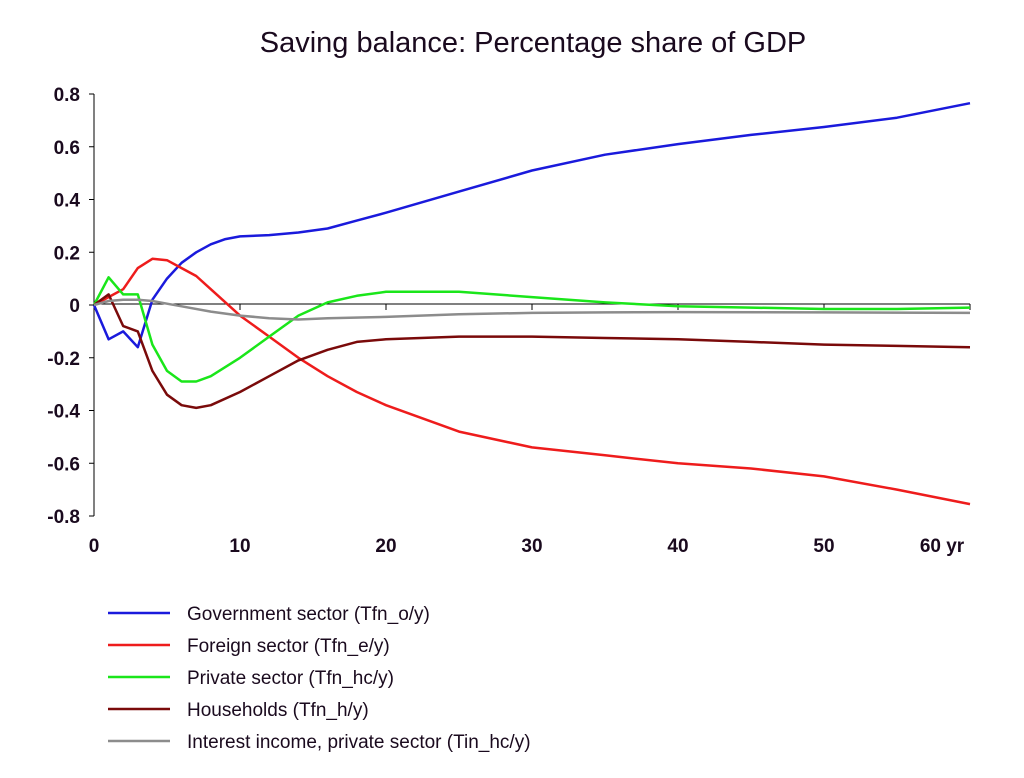 This screenshot has height=778, width=1024. What do you see at coordinates (94, 546) in the screenshot?
I see `x-tick-label: 0` at bounding box center [94, 546].